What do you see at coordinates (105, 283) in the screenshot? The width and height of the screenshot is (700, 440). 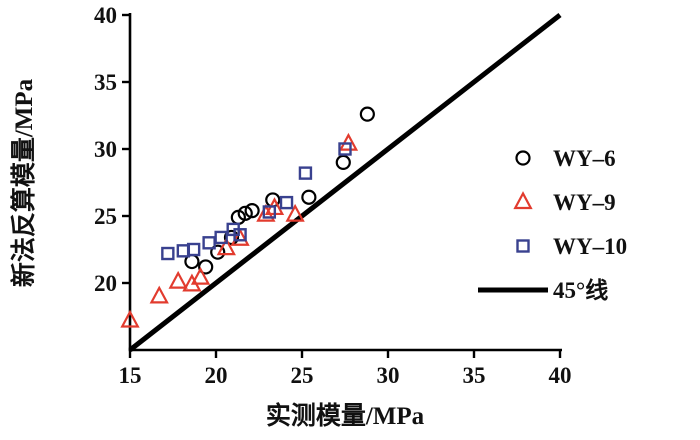 I see `y-tick-label: 20` at bounding box center [105, 283].